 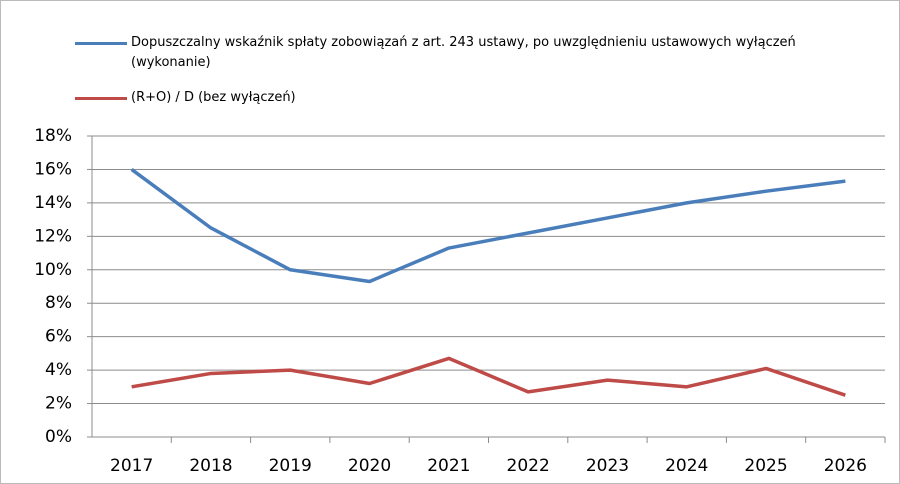 What do you see at coordinates (58, 337) in the screenshot?
I see `y-tick-label: 6%` at bounding box center [58, 337].